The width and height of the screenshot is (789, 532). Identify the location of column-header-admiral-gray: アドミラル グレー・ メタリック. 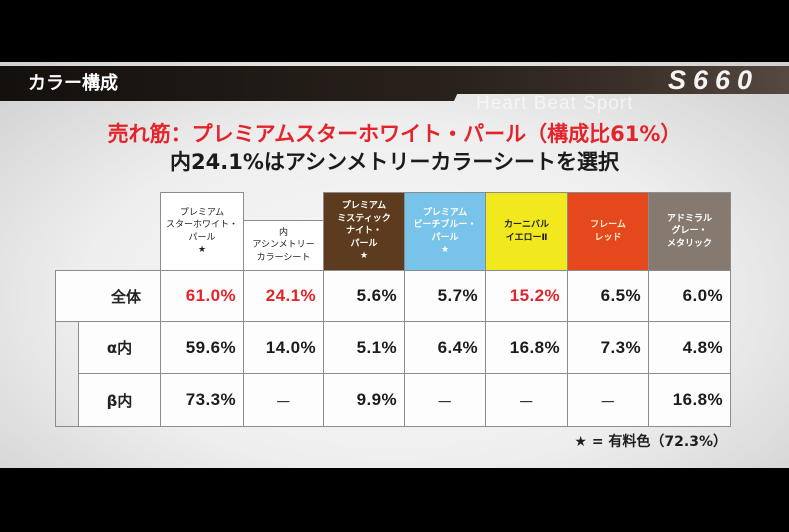
(689, 231).